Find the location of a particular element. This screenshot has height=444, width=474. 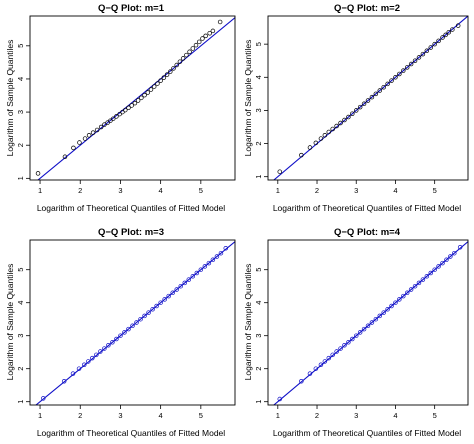

panel-title: Q−Q Plot: m=3 is located at coordinates (131, 232).